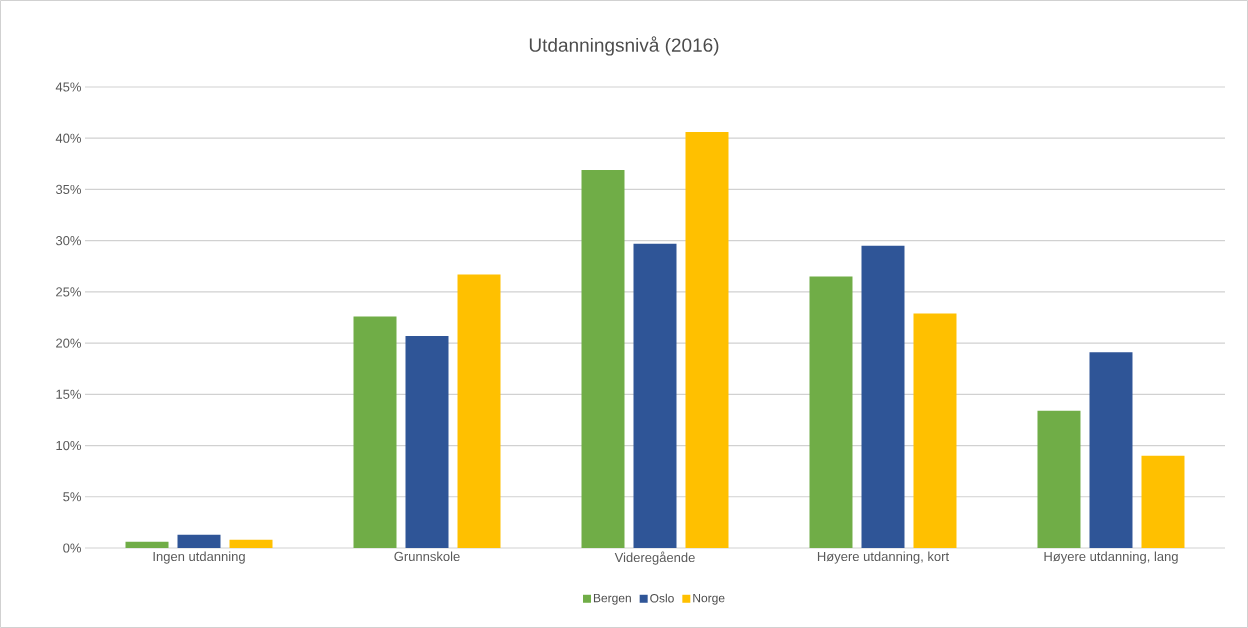 The width and height of the screenshot is (1248, 628). Describe the element at coordinates (72, 548) in the screenshot. I see `y-tick-label: 0%` at that location.